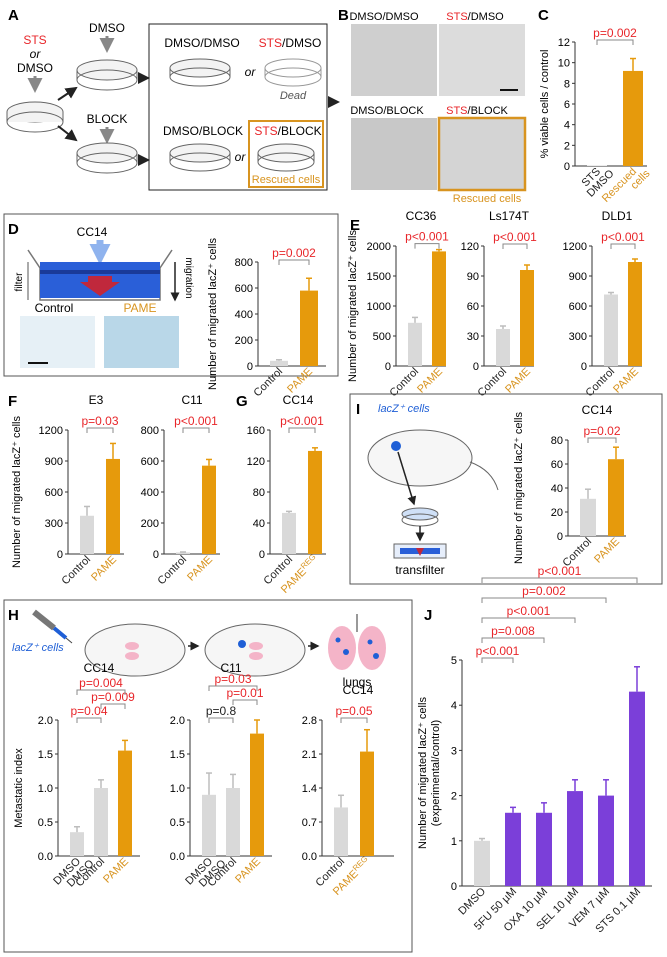  I want to click on chart-j-p-value: p<0.001, so click(529, 611).